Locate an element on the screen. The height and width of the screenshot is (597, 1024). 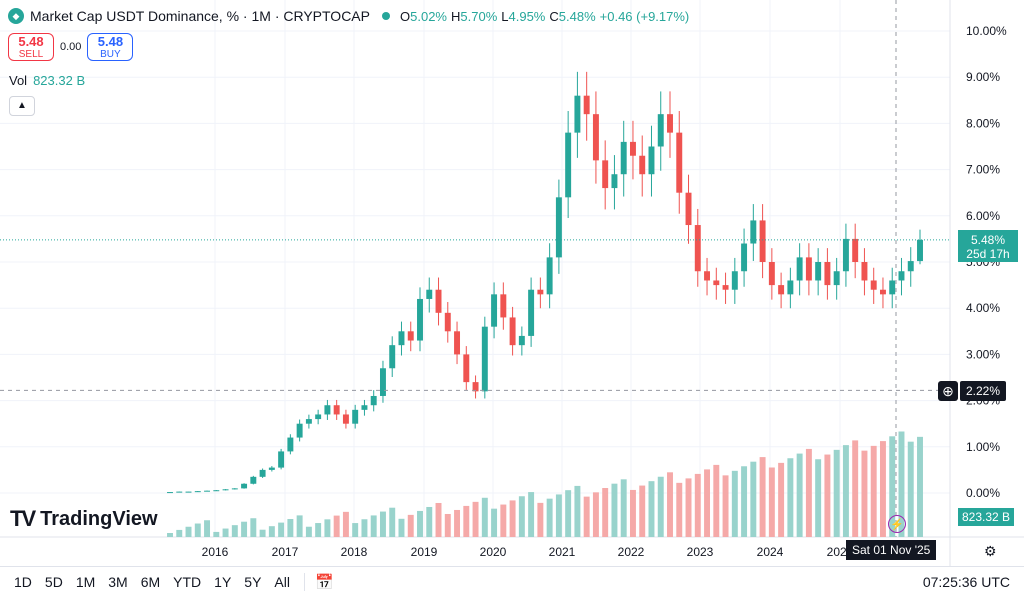
volume-label: Vol is located at coordinates (18, 80).